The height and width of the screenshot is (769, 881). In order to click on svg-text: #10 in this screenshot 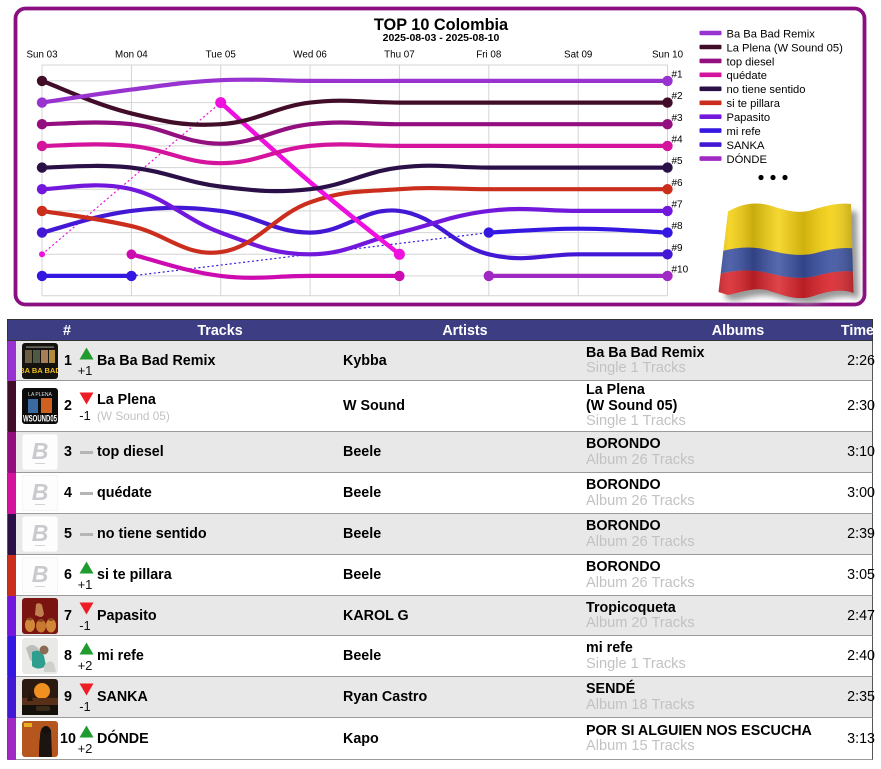, I will do `click(680, 270)`.